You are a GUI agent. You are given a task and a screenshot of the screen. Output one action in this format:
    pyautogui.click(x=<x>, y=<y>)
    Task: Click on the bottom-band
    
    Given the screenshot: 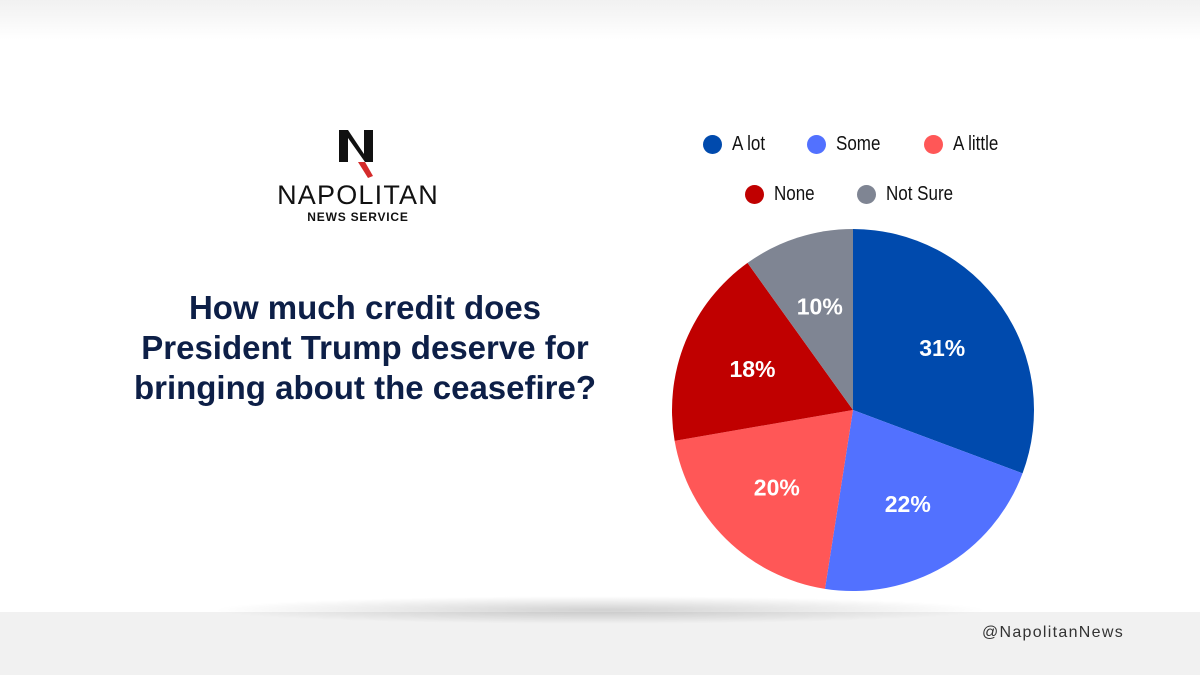 What is the action you would take?
    pyautogui.click(x=600, y=643)
    